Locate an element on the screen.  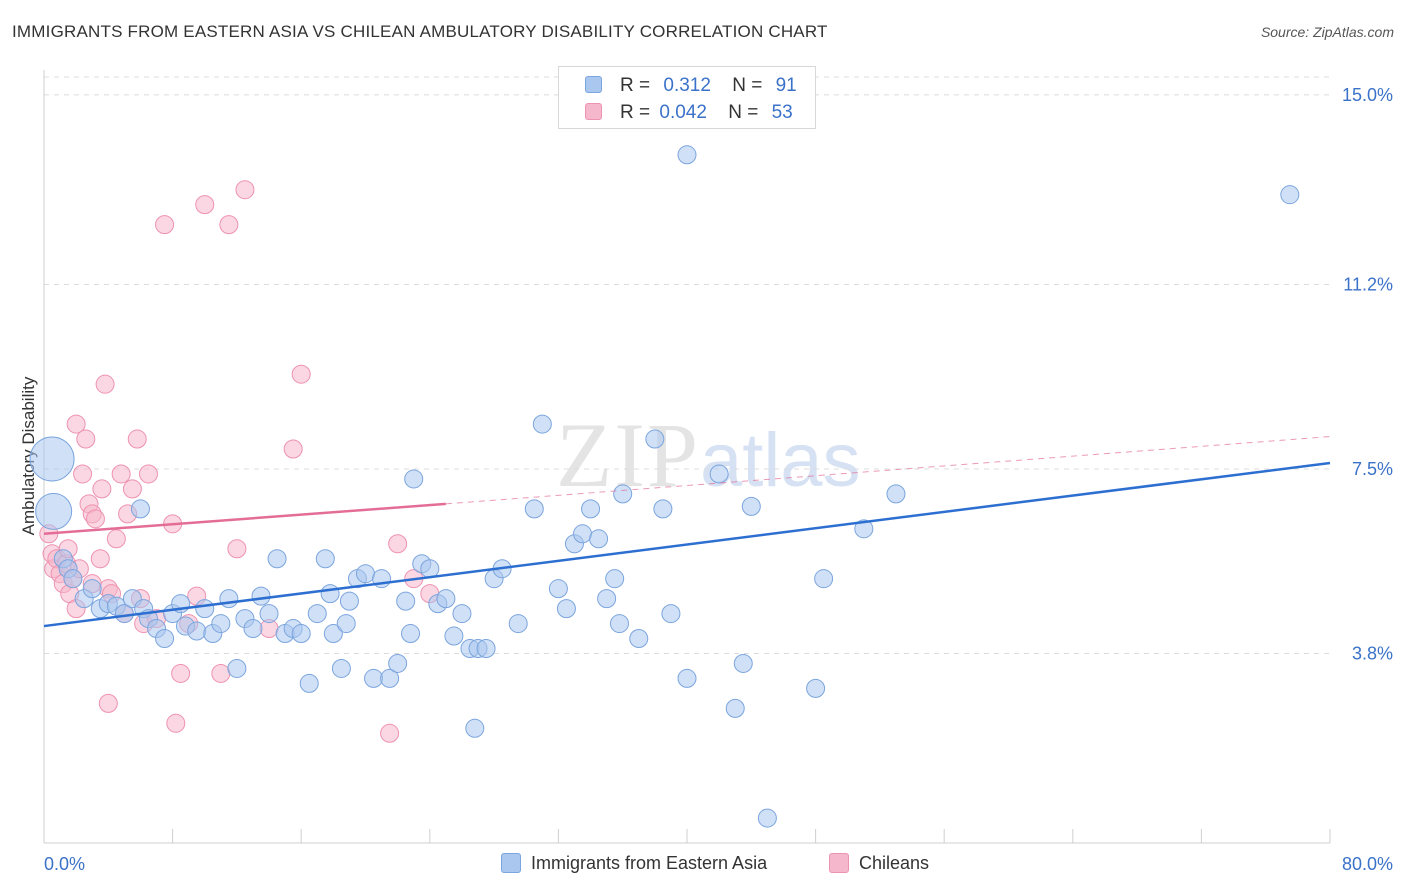
bottom-legend-label: Immigrants from Eastern Asia is located at coordinates (649, 863).